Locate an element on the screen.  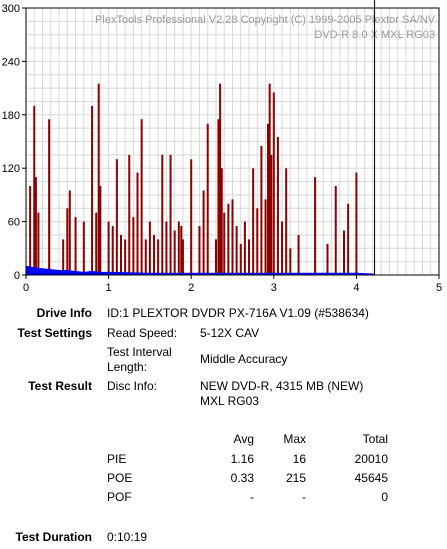
x-tick-label: 1 is located at coordinates (109, 288).